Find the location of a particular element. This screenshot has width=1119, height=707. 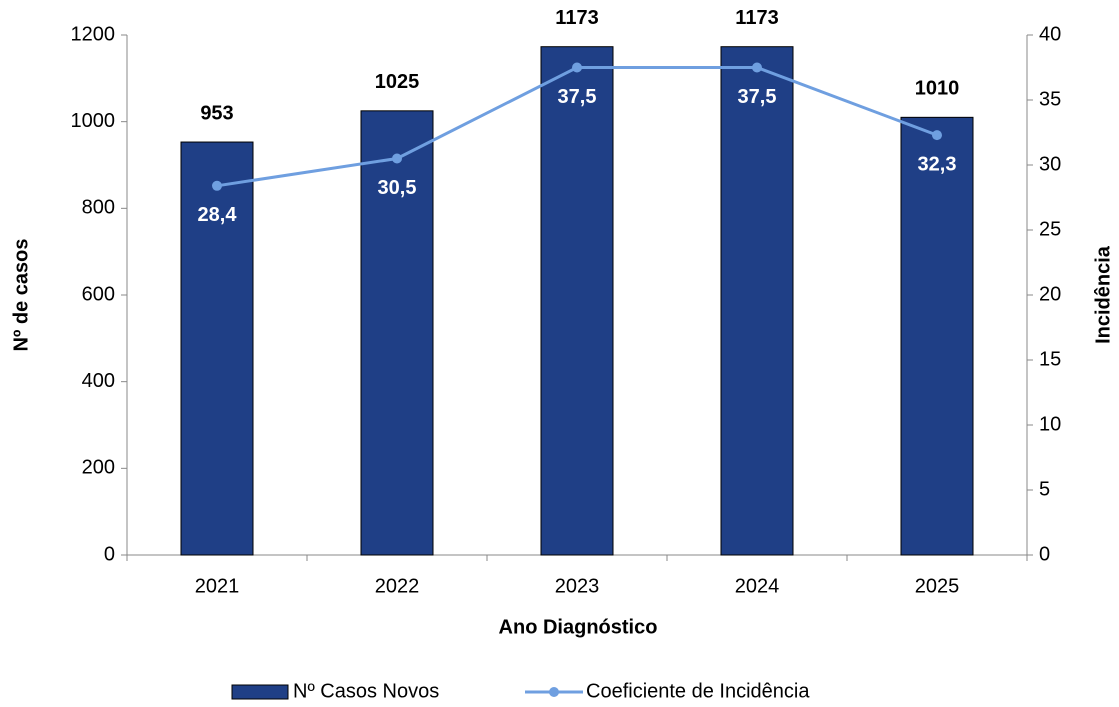

bar-value-label: 1025 is located at coordinates (397, 82).